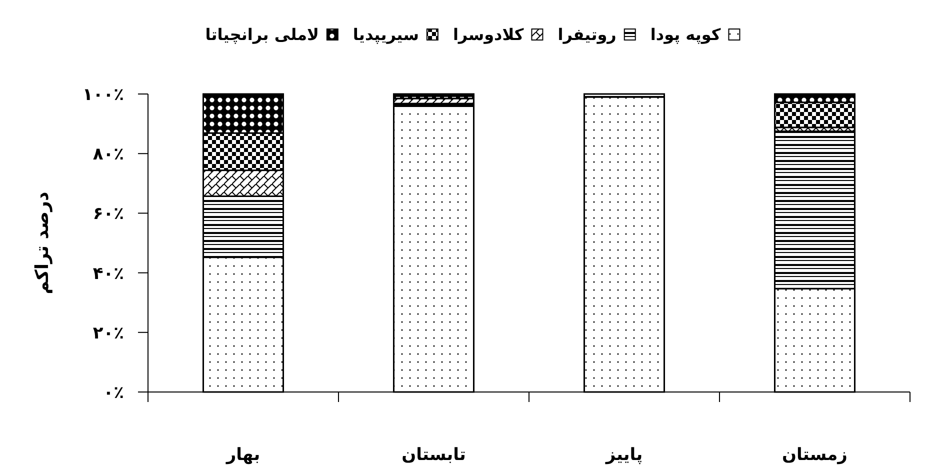  I want to click on legend-label: روتیفرا, so click(587, 34).